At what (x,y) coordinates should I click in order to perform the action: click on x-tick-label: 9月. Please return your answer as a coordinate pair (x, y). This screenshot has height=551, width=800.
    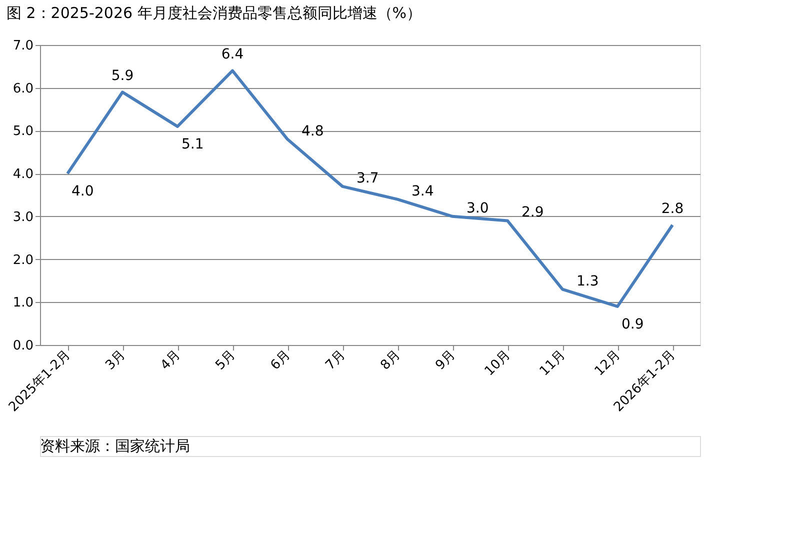
    Looking at the image, I should click on (446, 361).